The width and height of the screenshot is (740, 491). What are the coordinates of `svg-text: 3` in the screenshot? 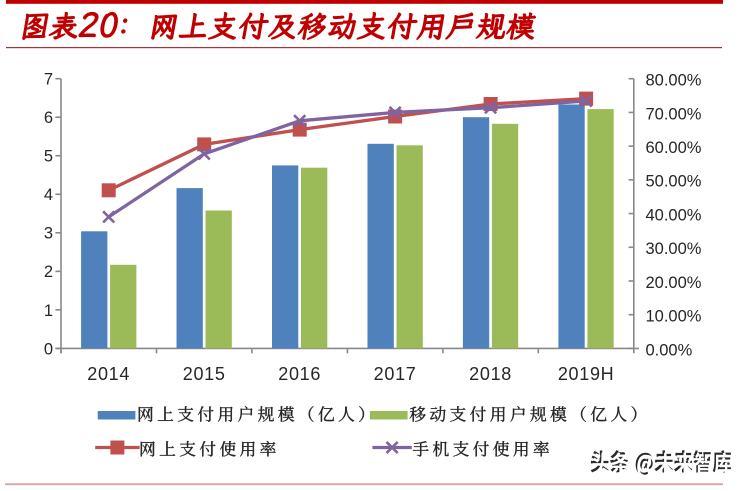 It's located at (48, 234).